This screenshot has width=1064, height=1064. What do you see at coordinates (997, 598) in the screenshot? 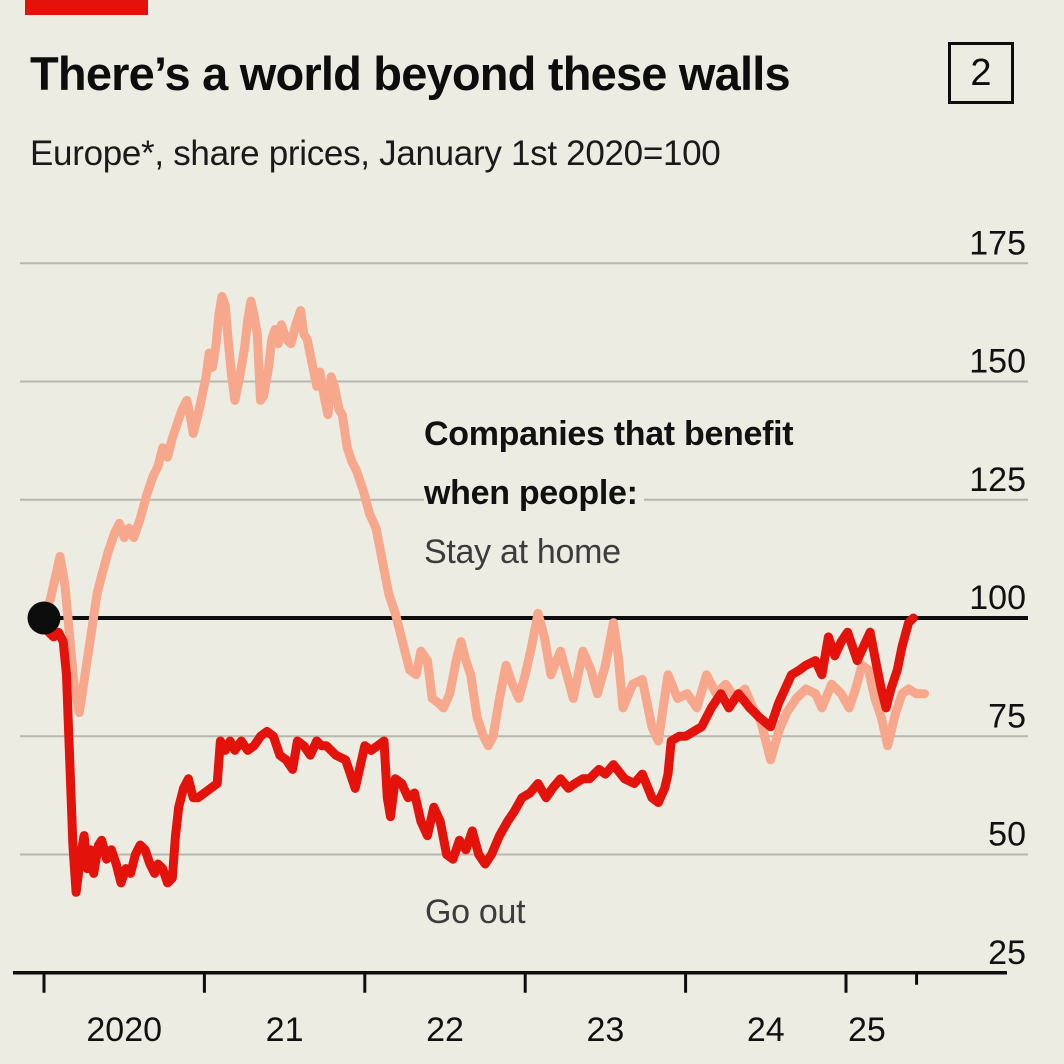
I see `y-tick-label-100: 100` at bounding box center [997, 598].